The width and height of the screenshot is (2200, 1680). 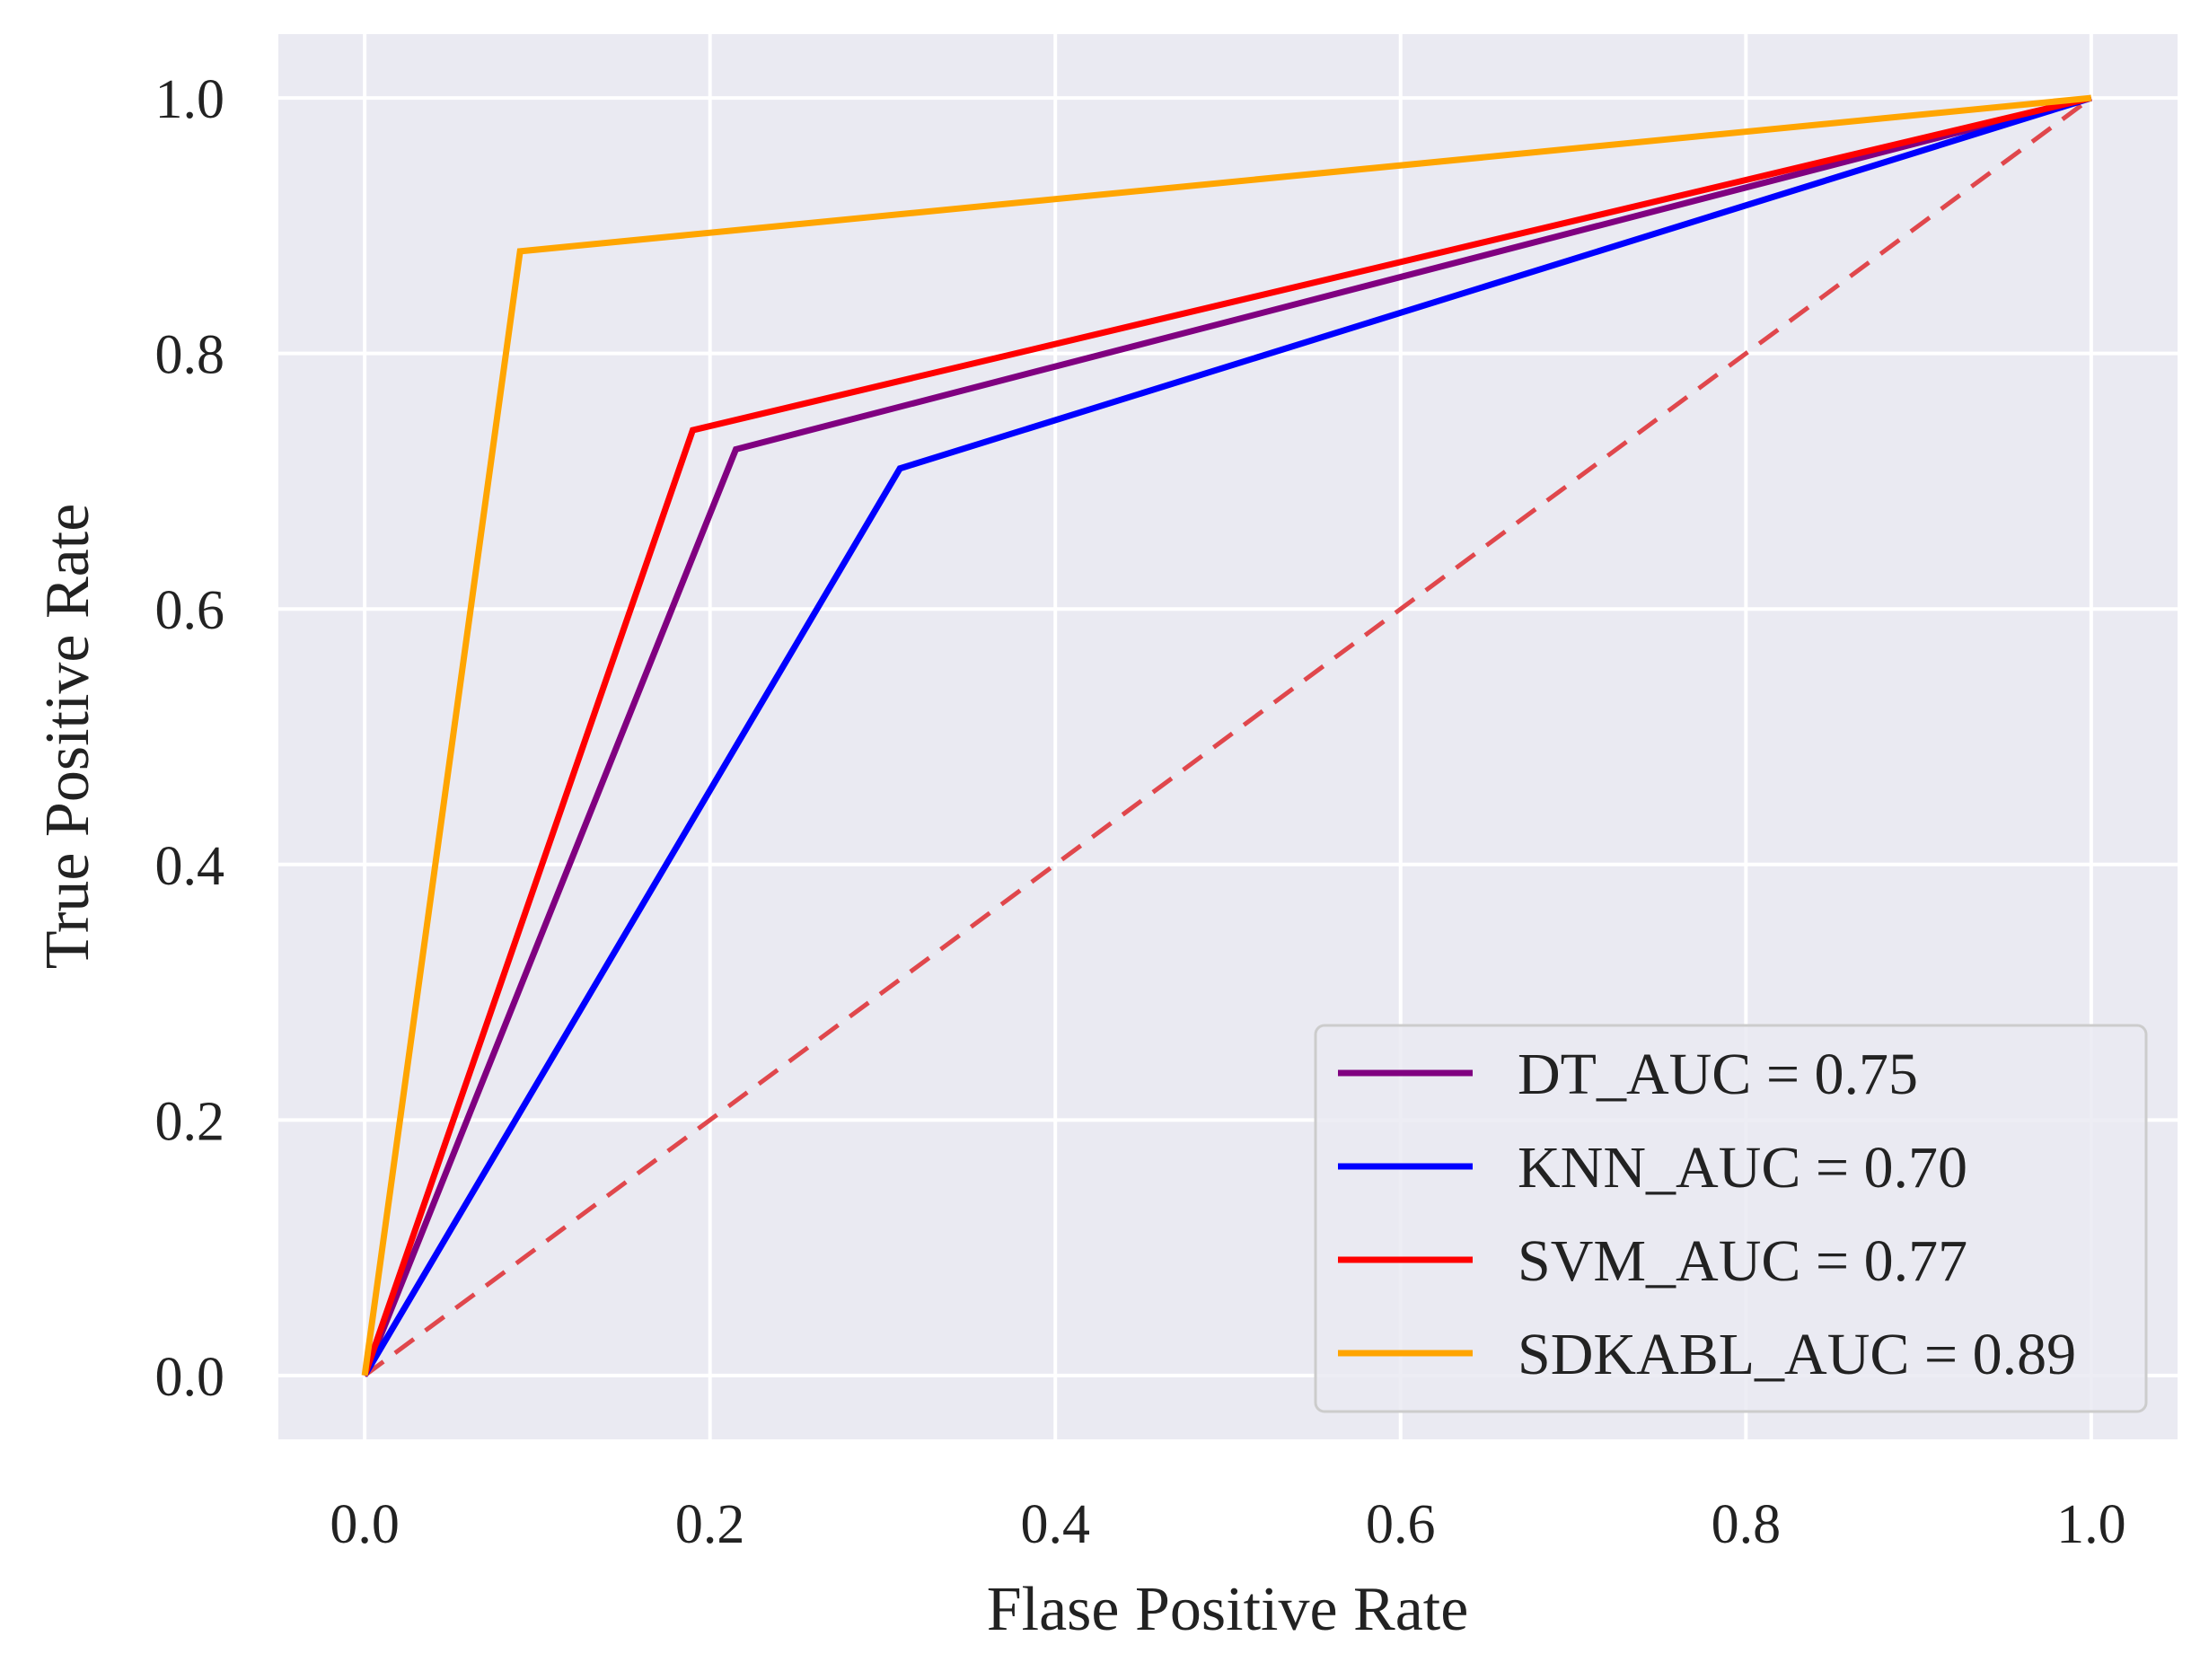 I want to click on y-axis-title: True Positive Rate, so click(x=67, y=737).